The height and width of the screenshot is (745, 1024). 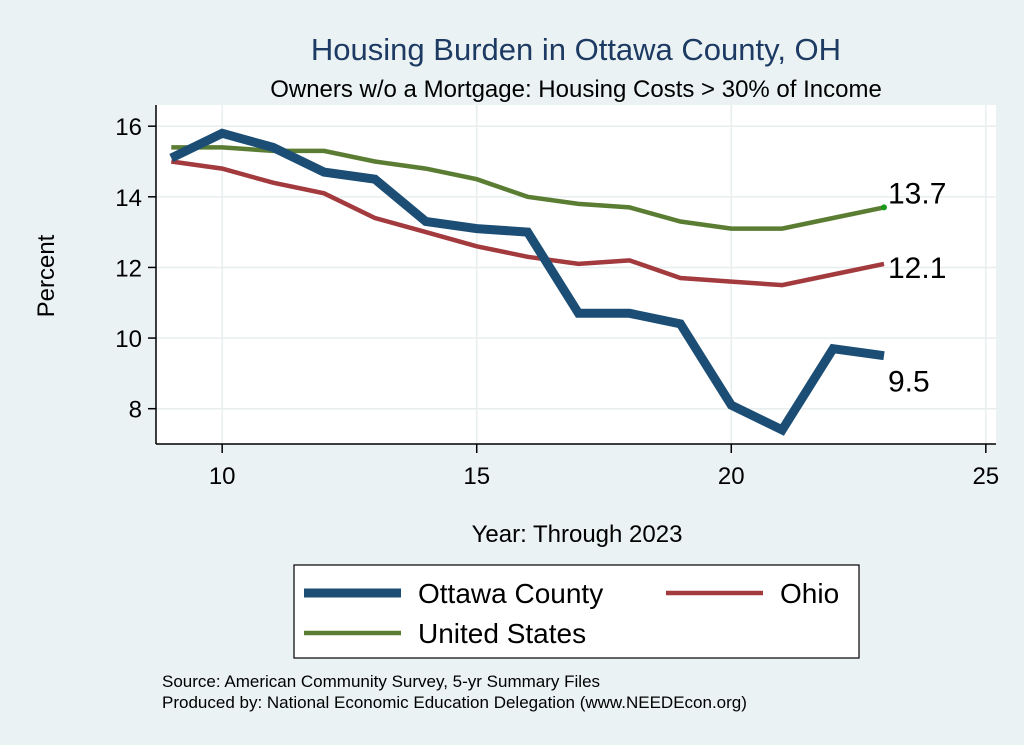 I want to click on end-label: 13.7, so click(x=917, y=193).